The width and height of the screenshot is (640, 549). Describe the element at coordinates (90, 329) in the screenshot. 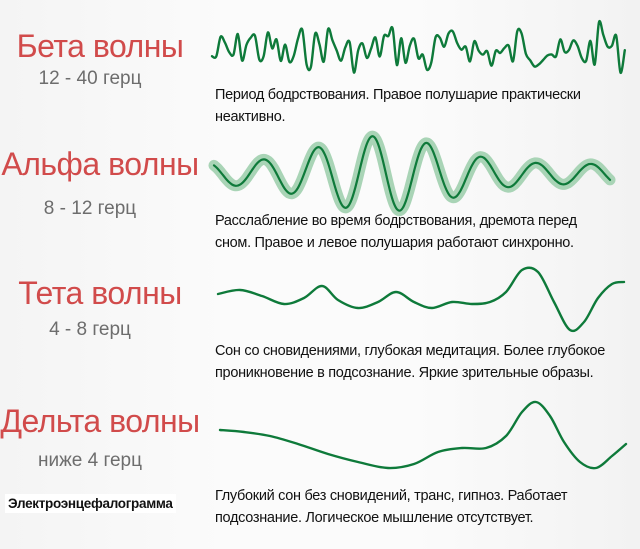

I see `theta-frequency: 4 - 8 герц` at that location.